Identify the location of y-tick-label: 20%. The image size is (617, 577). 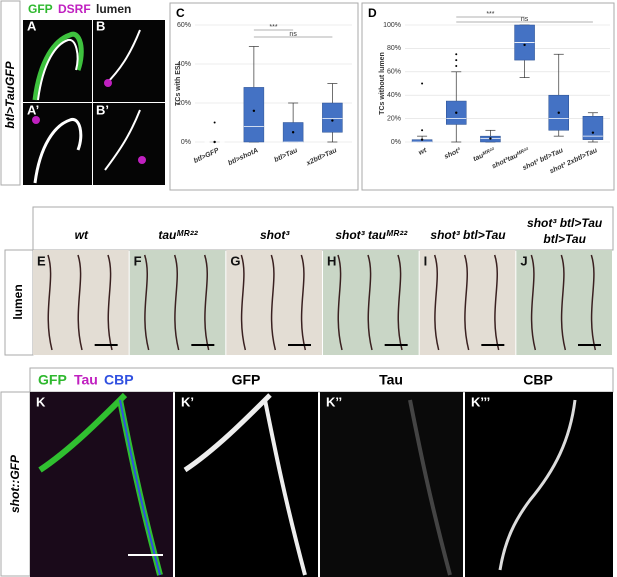
(394, 118).